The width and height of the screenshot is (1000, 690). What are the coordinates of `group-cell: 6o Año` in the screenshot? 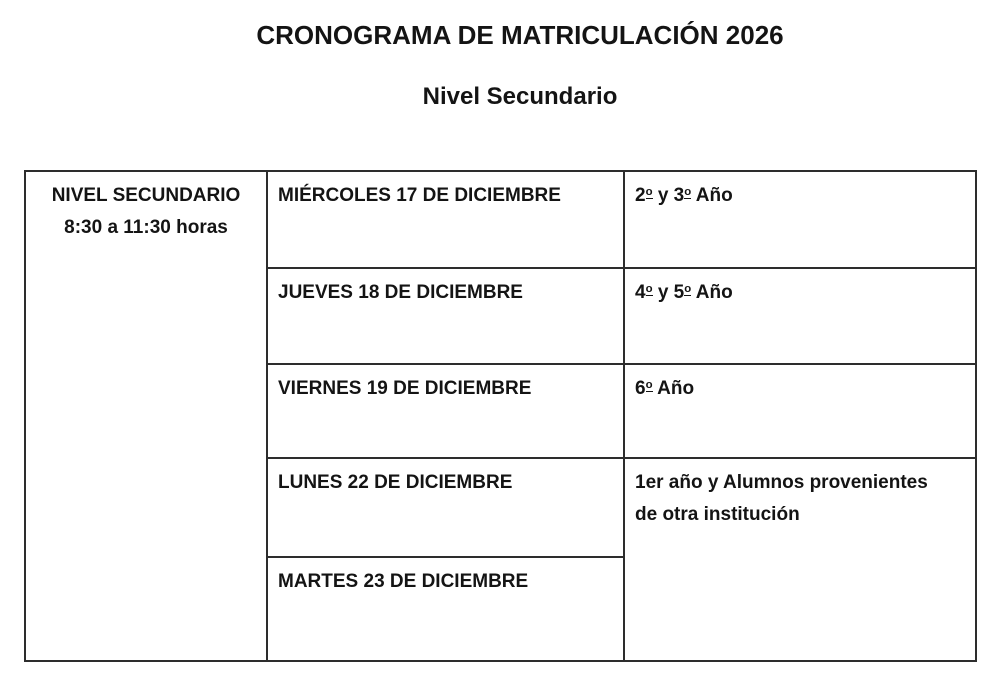 It's located at (800, 410).